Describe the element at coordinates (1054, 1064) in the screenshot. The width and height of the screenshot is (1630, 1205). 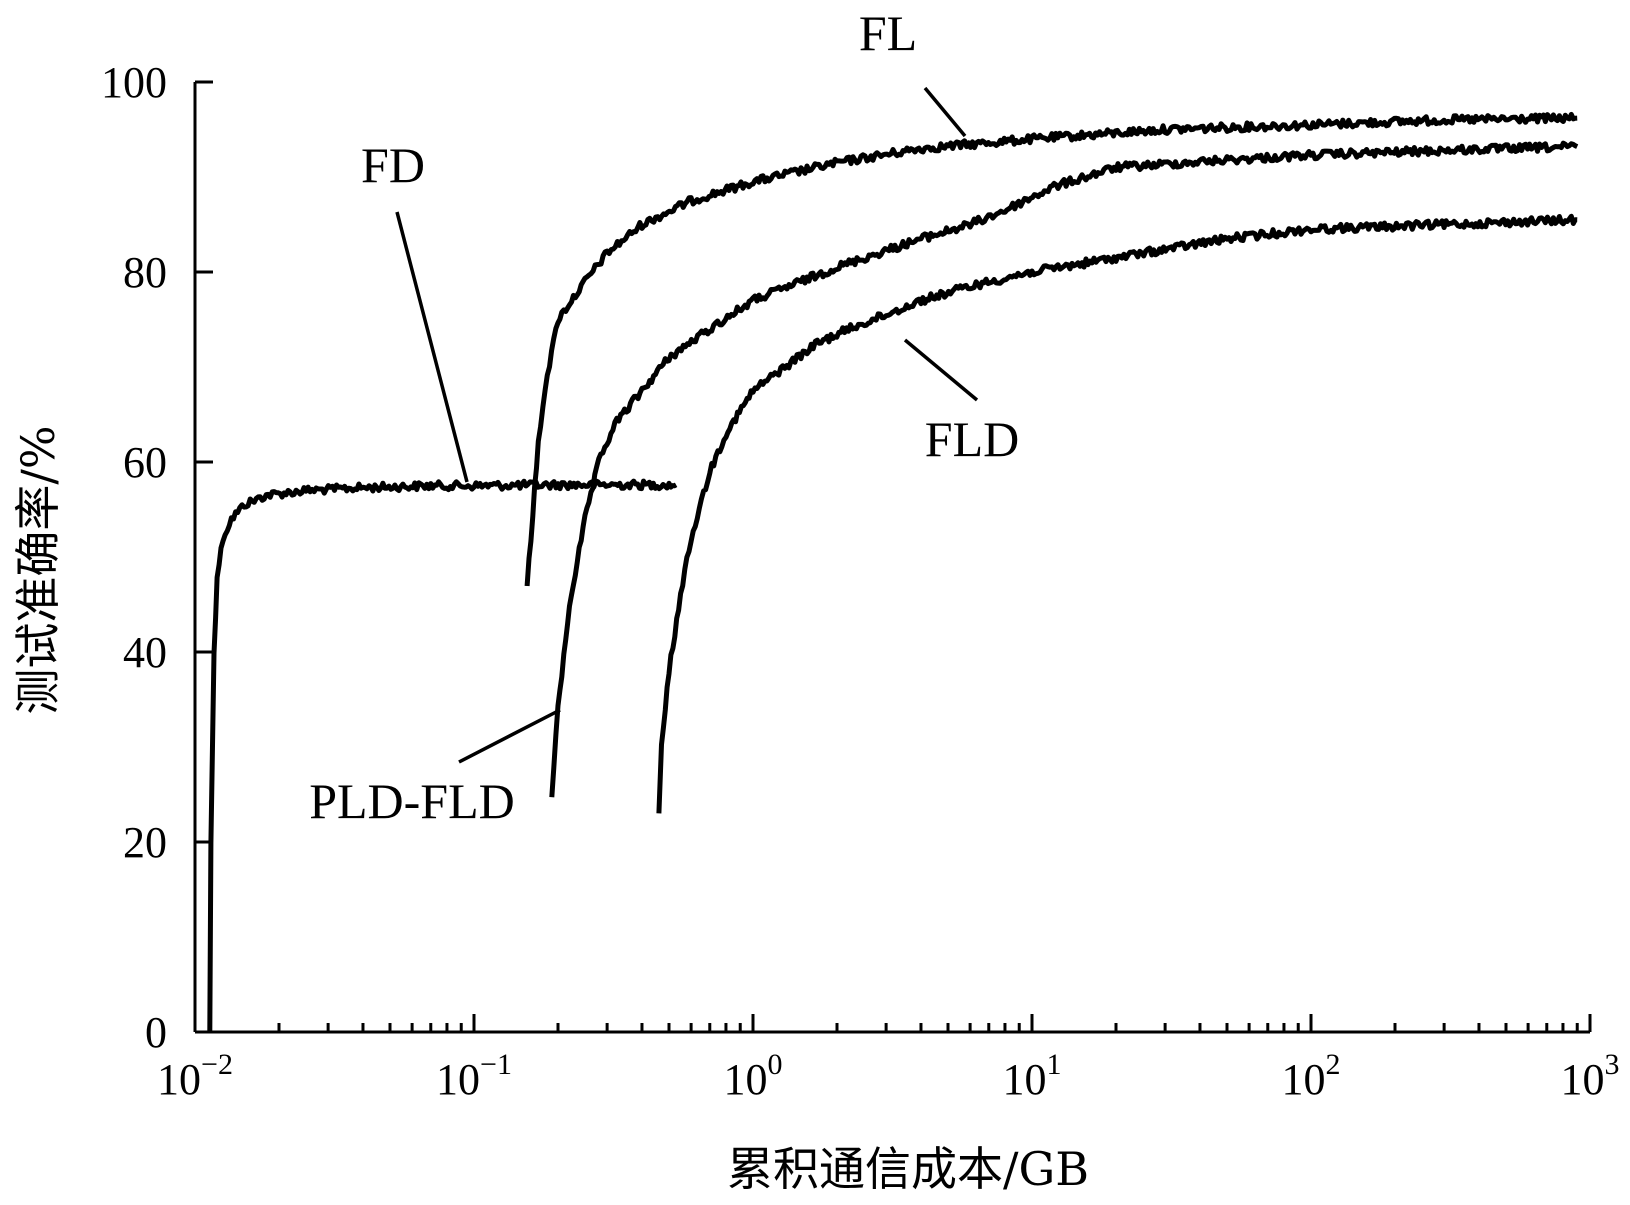
I see `x-tick-exponent: 1` at that location.